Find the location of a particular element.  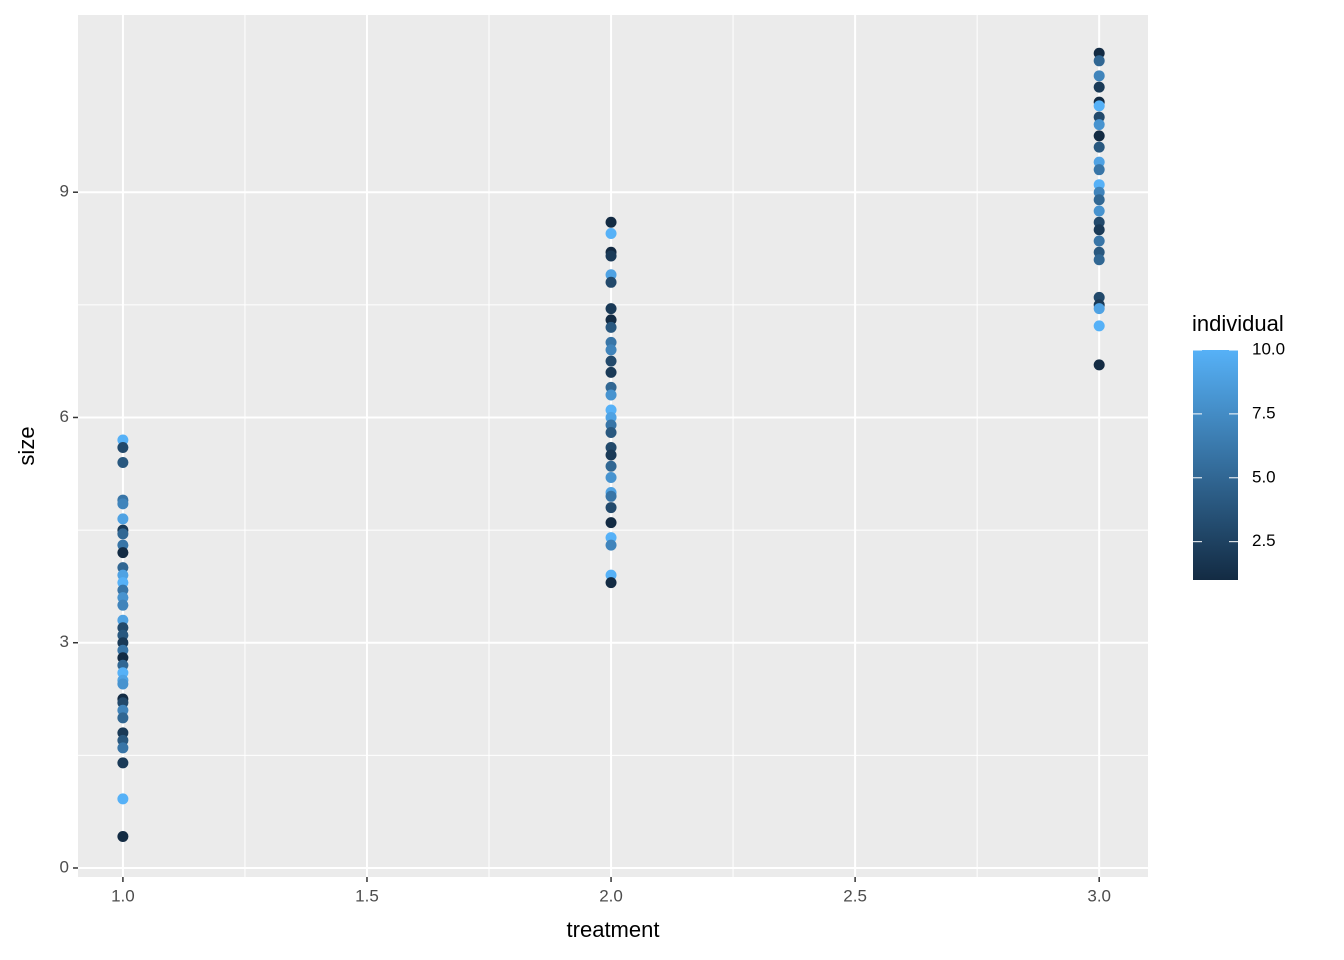

x-axis-title: treatment is located at coordinates (613, 929).